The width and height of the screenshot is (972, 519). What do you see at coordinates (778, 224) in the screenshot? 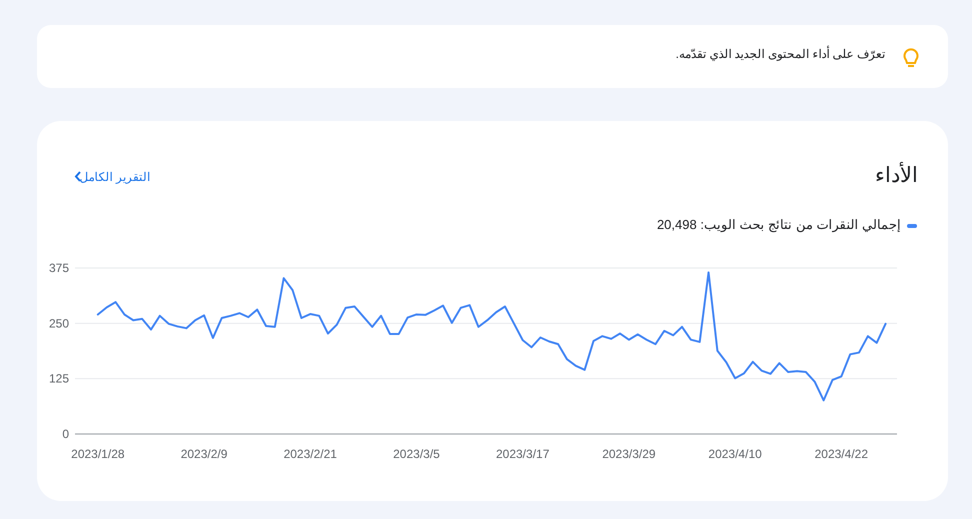
I see `legend-label: إجمالي النقرات من نتائج بحث الويب: 20,498` at bounding box center [778, 224].